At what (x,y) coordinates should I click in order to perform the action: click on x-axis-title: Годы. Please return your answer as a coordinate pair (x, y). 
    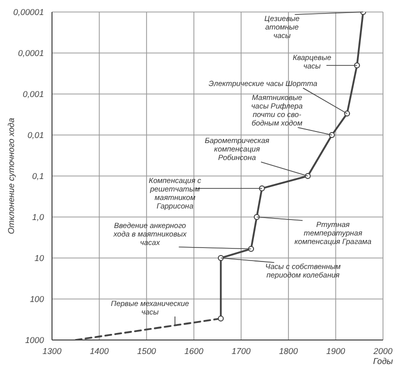
    Looking at the image, I should click on (383, 361).